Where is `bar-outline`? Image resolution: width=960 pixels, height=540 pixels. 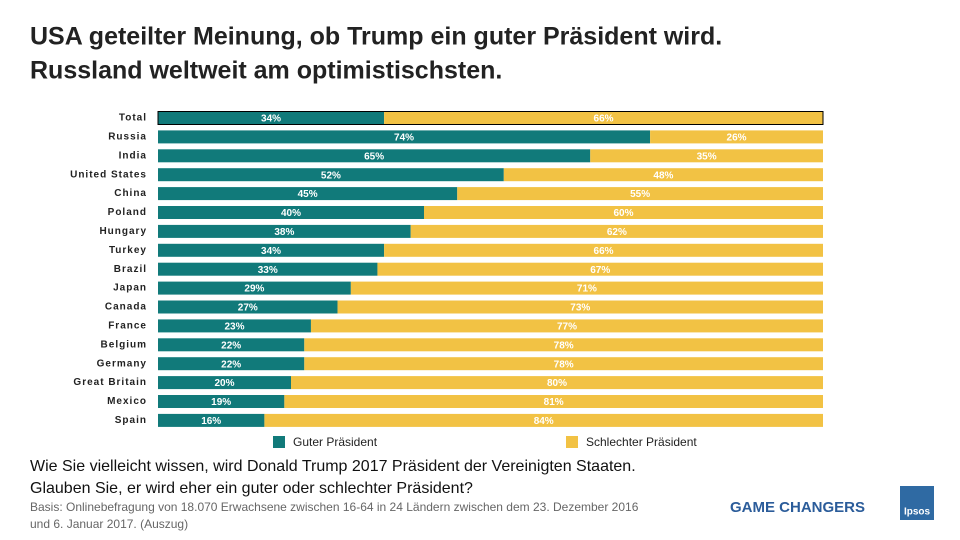 bar-outline is located at coordinates (490, 118).